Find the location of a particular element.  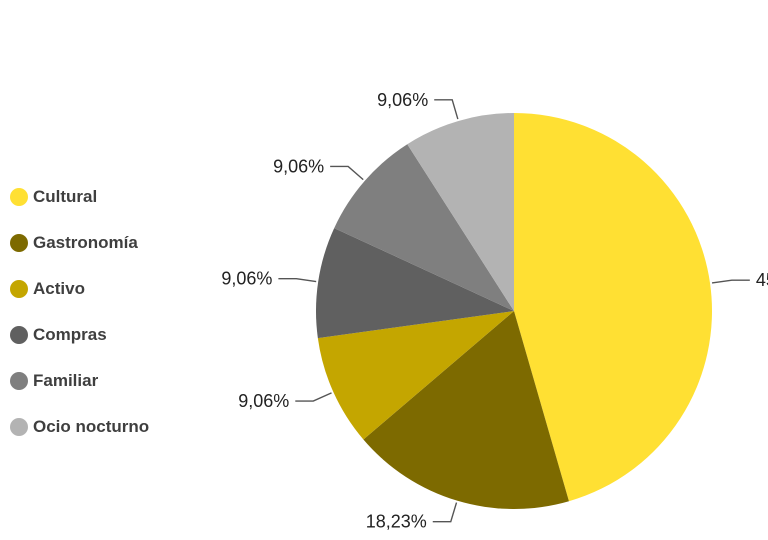

legend-item: Cultural is located at coordinates (79, 197).